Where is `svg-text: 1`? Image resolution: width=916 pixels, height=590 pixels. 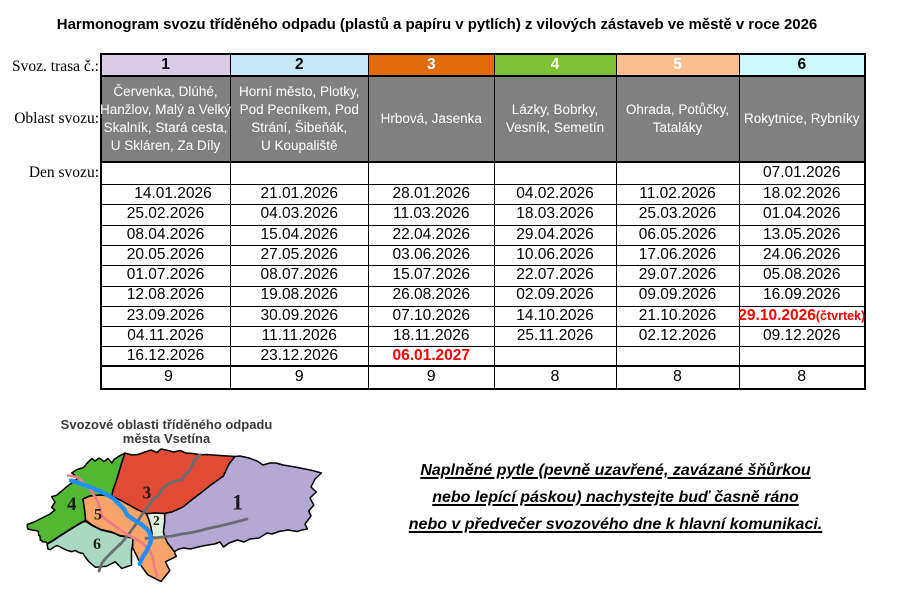 svg-text: 1 is located at coordinates (237, 502).